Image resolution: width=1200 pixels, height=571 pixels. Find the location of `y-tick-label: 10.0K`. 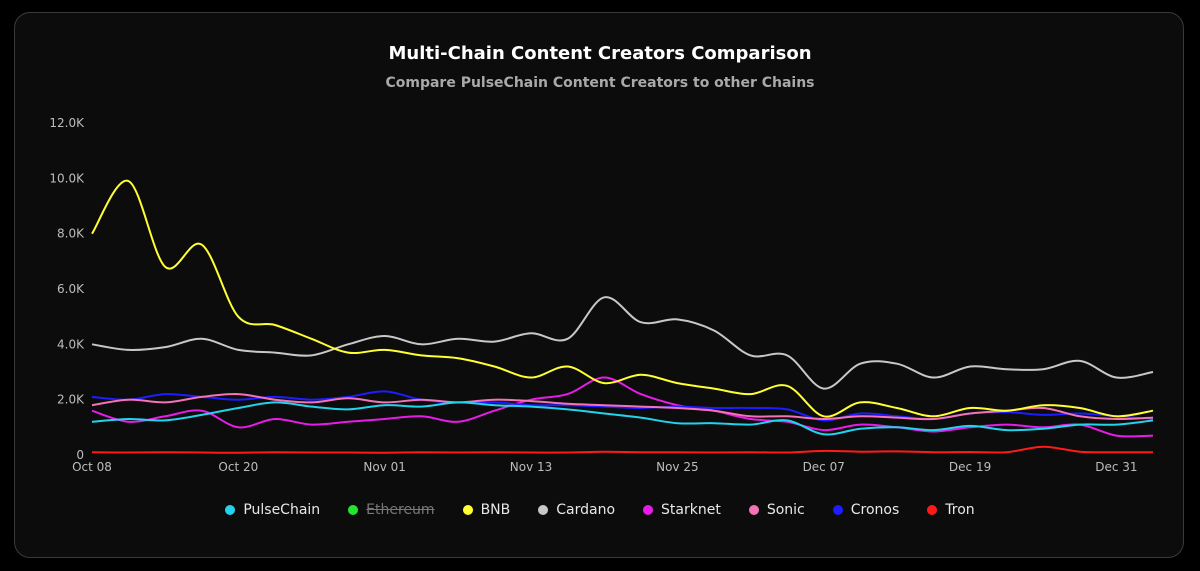

y-tick-label: 10.0K is located at coordinates (67, 178).